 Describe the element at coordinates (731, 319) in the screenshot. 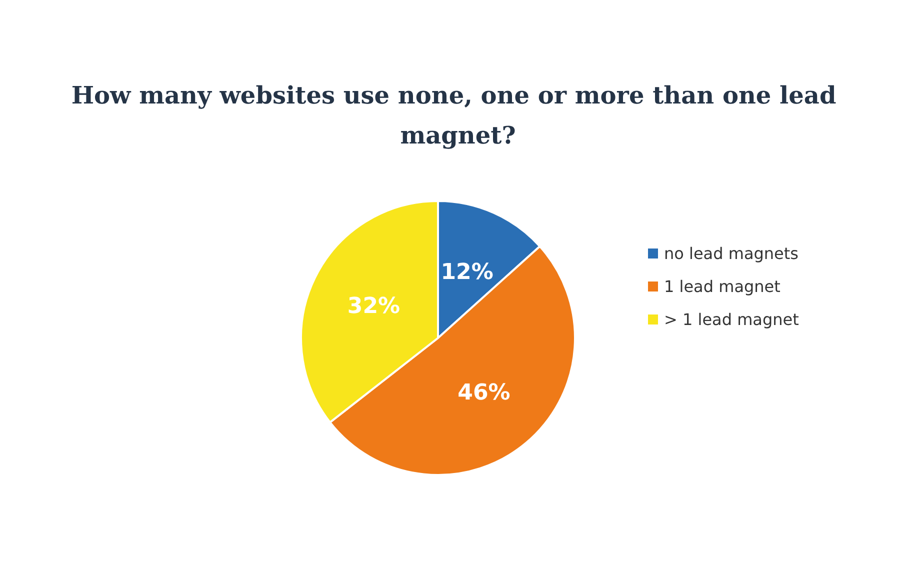

I see `legend-label: > 1 lead magnet` at that location.